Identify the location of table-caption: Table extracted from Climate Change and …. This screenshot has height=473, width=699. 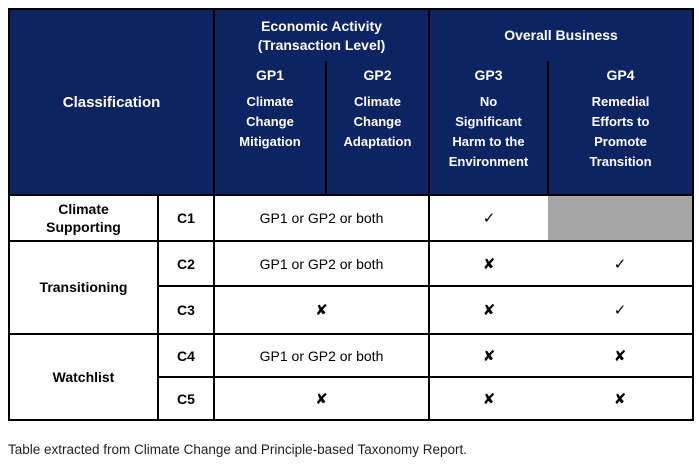
(237, 449).